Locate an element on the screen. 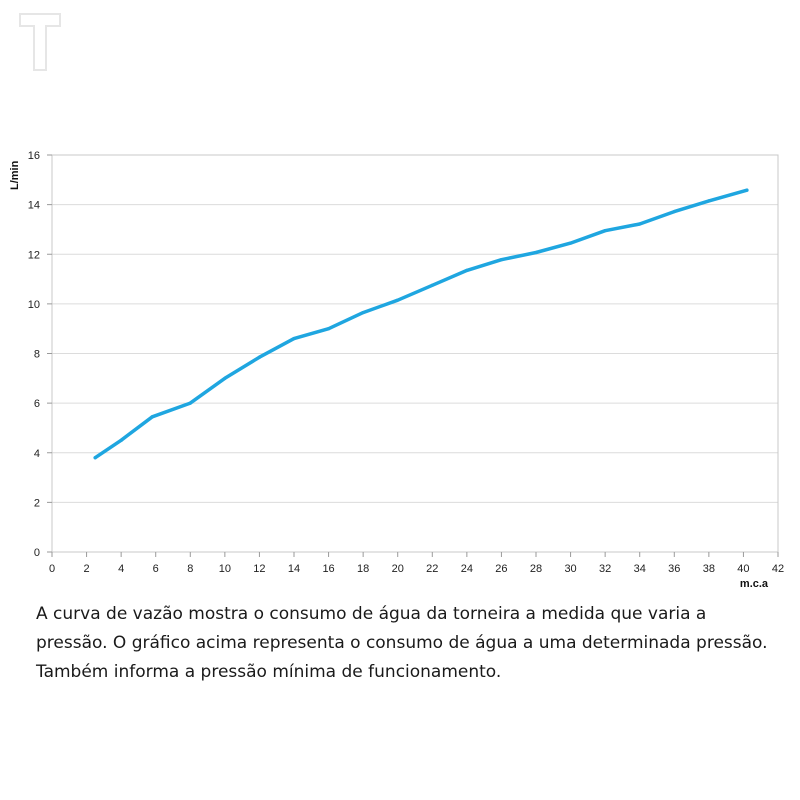  x-tick-label: 16 is located at coordinates (328, 569).